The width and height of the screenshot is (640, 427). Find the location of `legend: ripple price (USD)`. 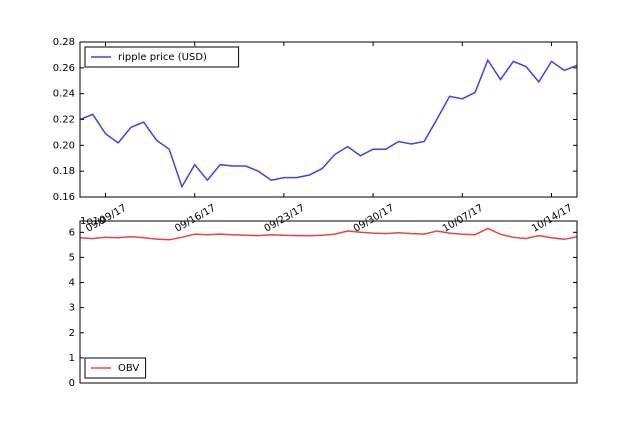

legend: ripple price (USD) is located at coordinates (162, 57).